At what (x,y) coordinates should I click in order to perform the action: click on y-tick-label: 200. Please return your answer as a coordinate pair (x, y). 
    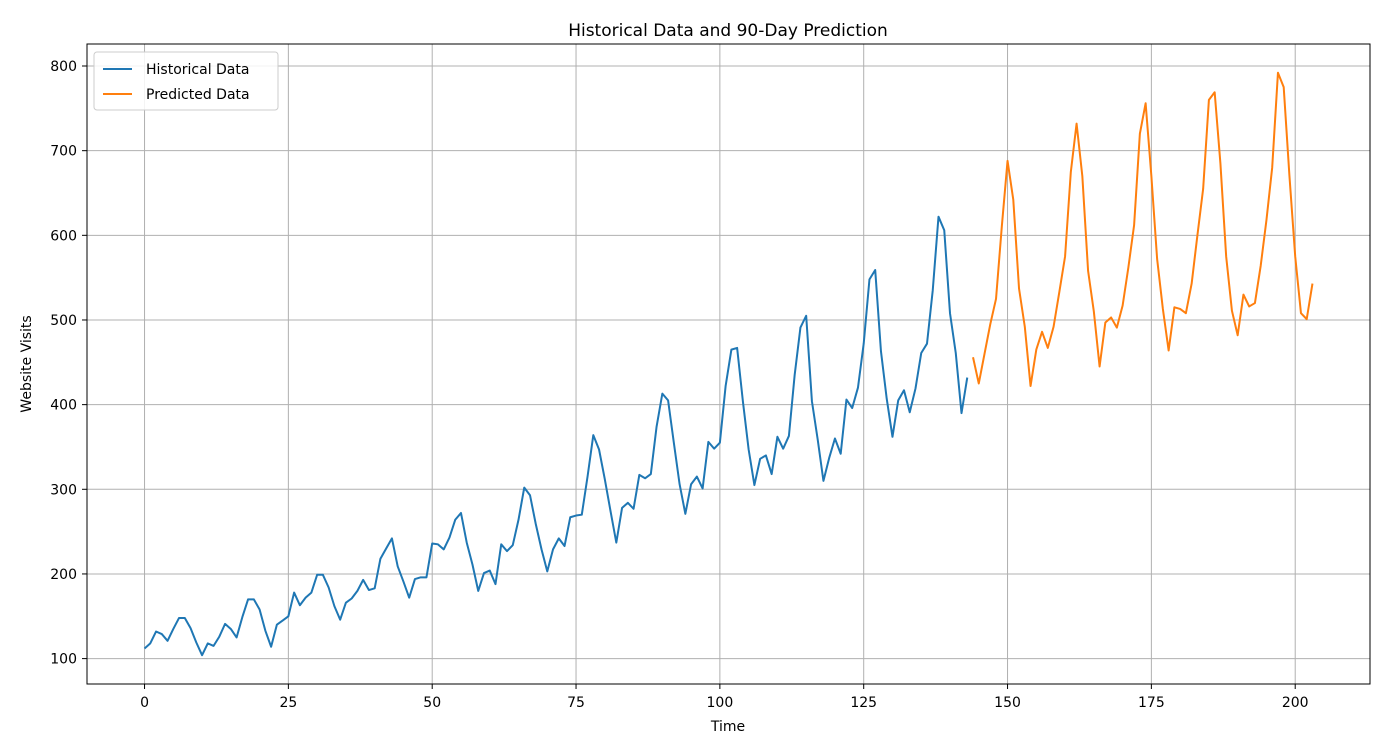
    Looking at the image, I should click on (63, 575).